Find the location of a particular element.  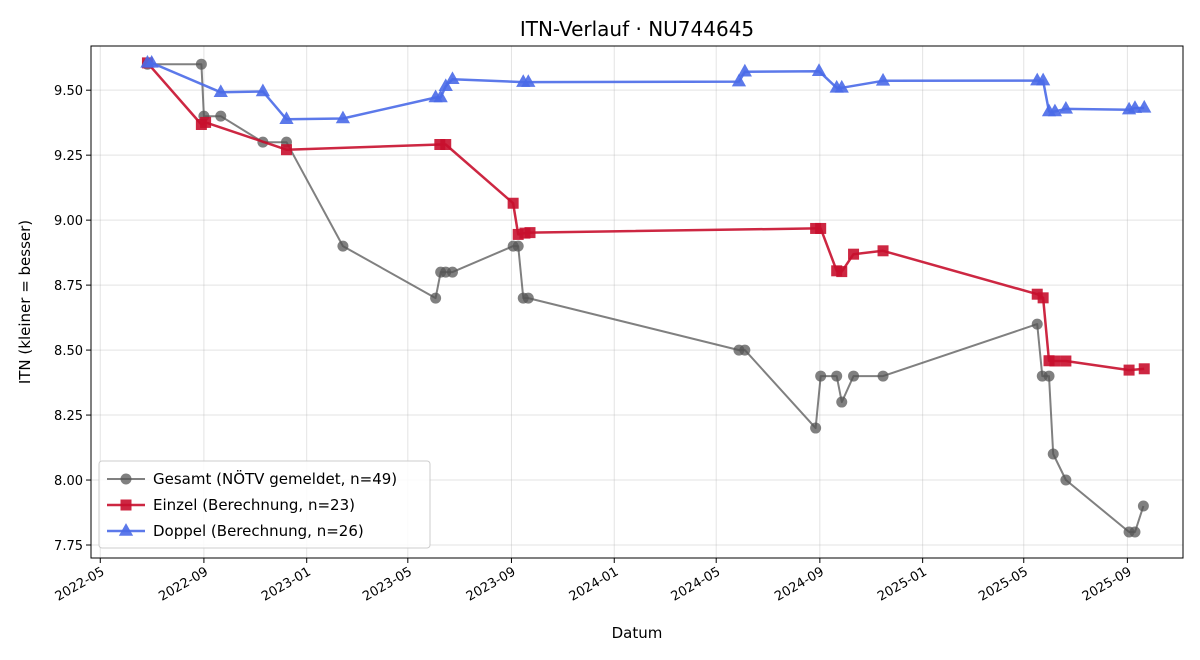

x-tick-label: 2022-09 is located at coordinates (183, 584).